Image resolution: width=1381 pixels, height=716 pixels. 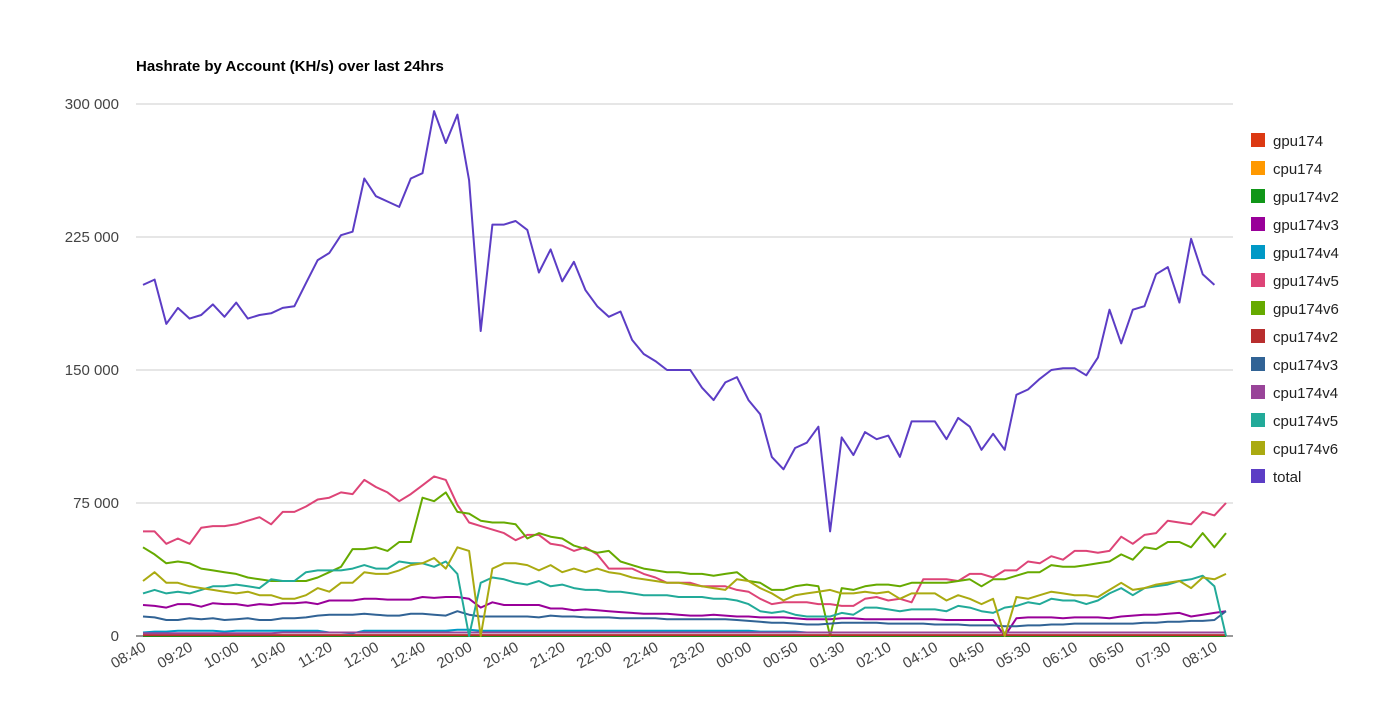 I want to click on legend-item-cpu174v3: cpu174v3, so click(x=1294, y=365).